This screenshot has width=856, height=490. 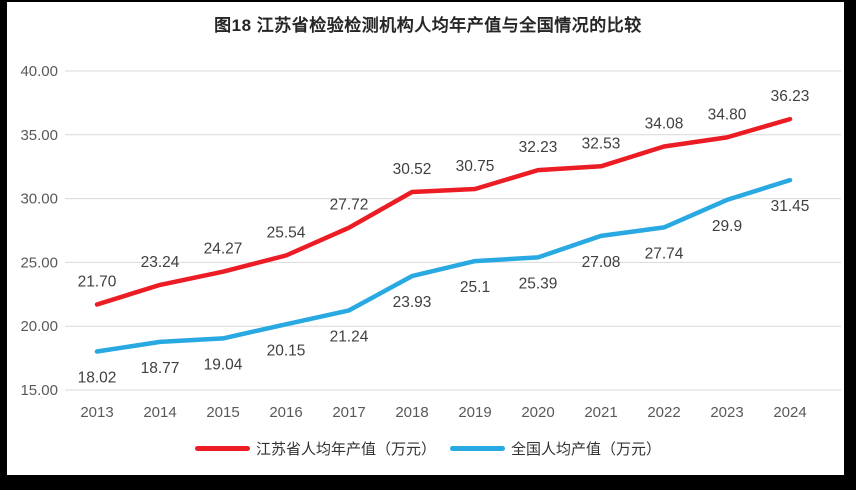 What do you see at coordinates (789, 412) in the screenshot?
I see `x-tick-label: 2024` at bounding box center [789, 412].